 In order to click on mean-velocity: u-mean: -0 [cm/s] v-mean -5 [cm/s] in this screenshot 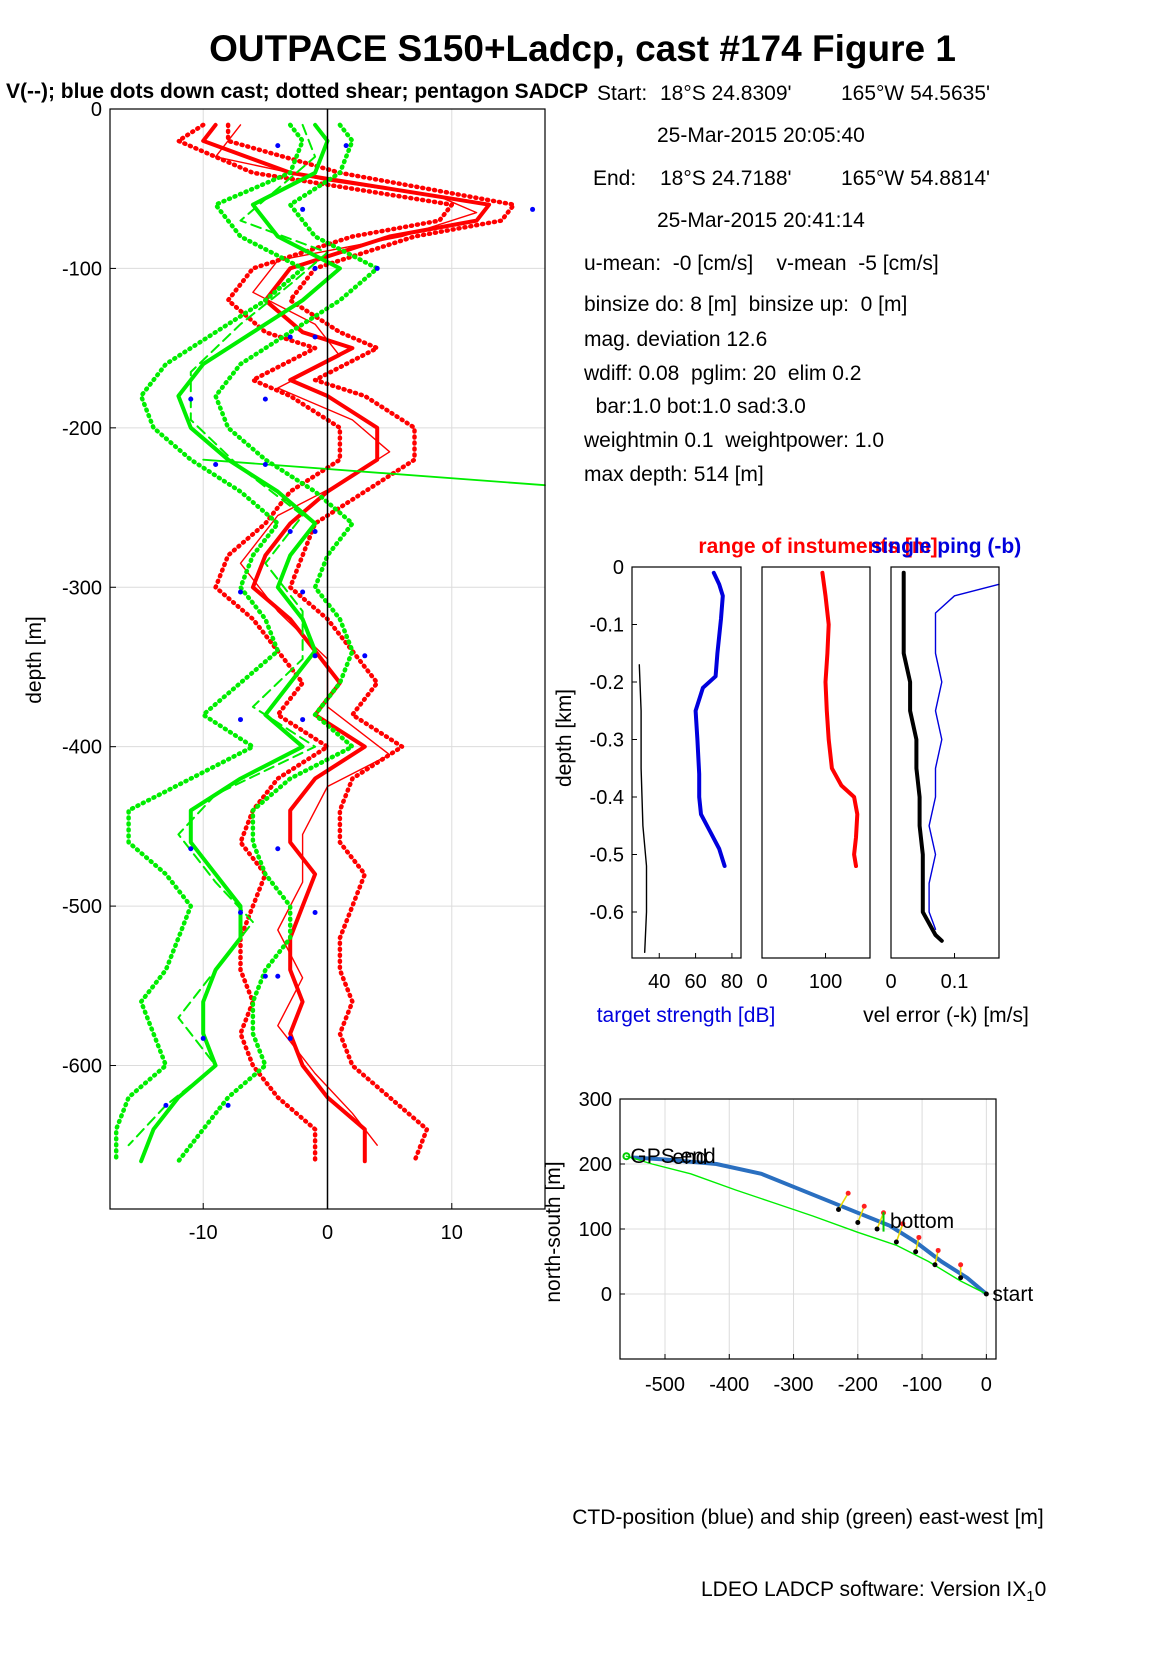, I will do `click(761, 263)`.